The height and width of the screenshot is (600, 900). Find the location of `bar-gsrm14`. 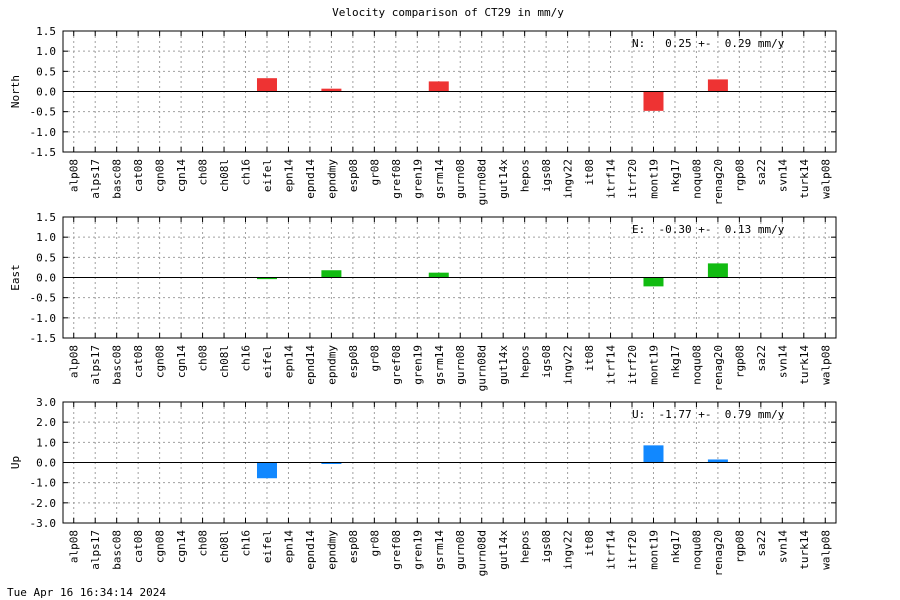

bar-gsrm14 is located at coordinates (438, 86).